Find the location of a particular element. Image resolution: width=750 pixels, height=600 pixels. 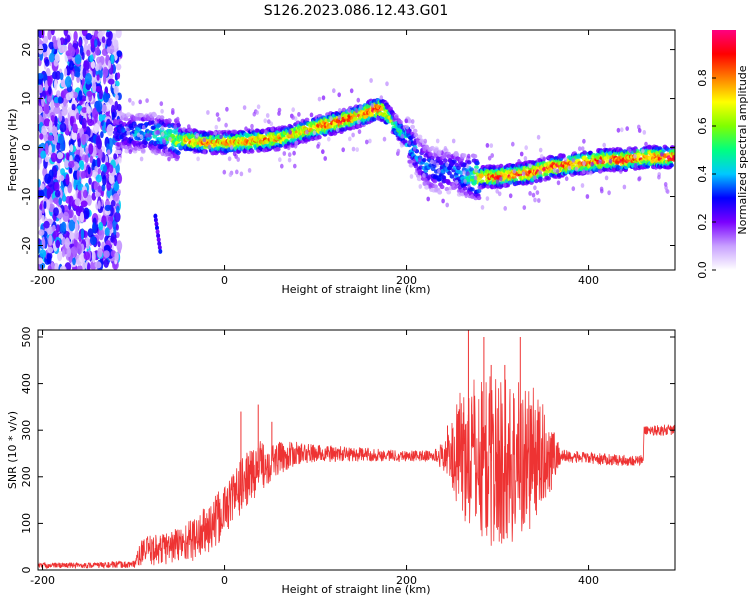

spectrogram-y-label: Frequency (Hz) is located at coordinates (12, 150).